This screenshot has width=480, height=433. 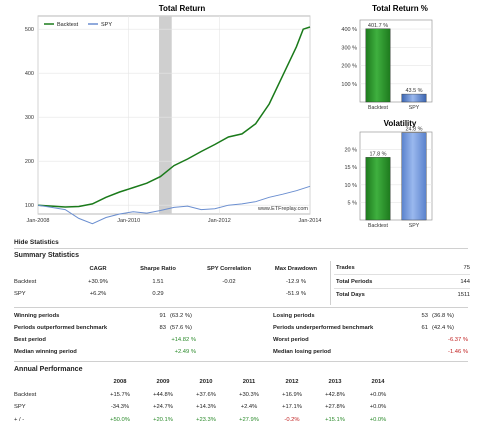 What do you see at coordinates (98, 269) in the screenshot?
I see `header-cagr: CAGR` at bounding box center [98, 269].